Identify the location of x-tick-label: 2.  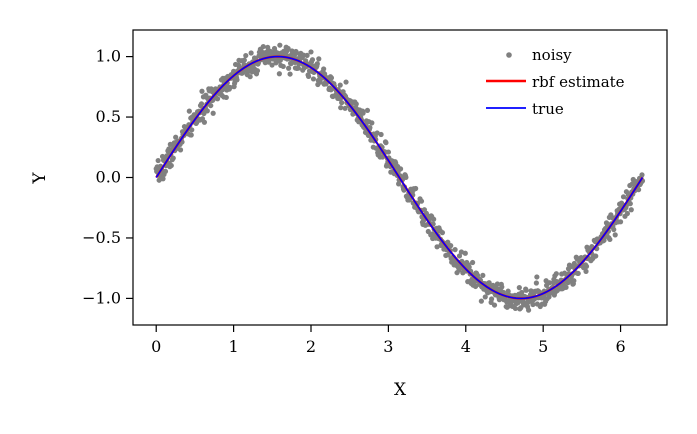
(311, 346).